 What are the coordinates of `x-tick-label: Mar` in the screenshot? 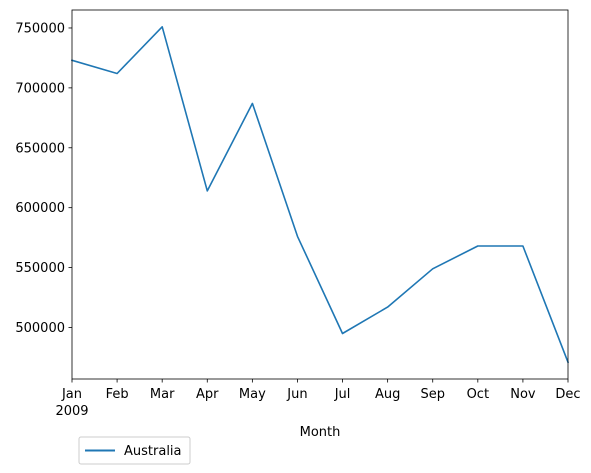 It's located at (162, 394).